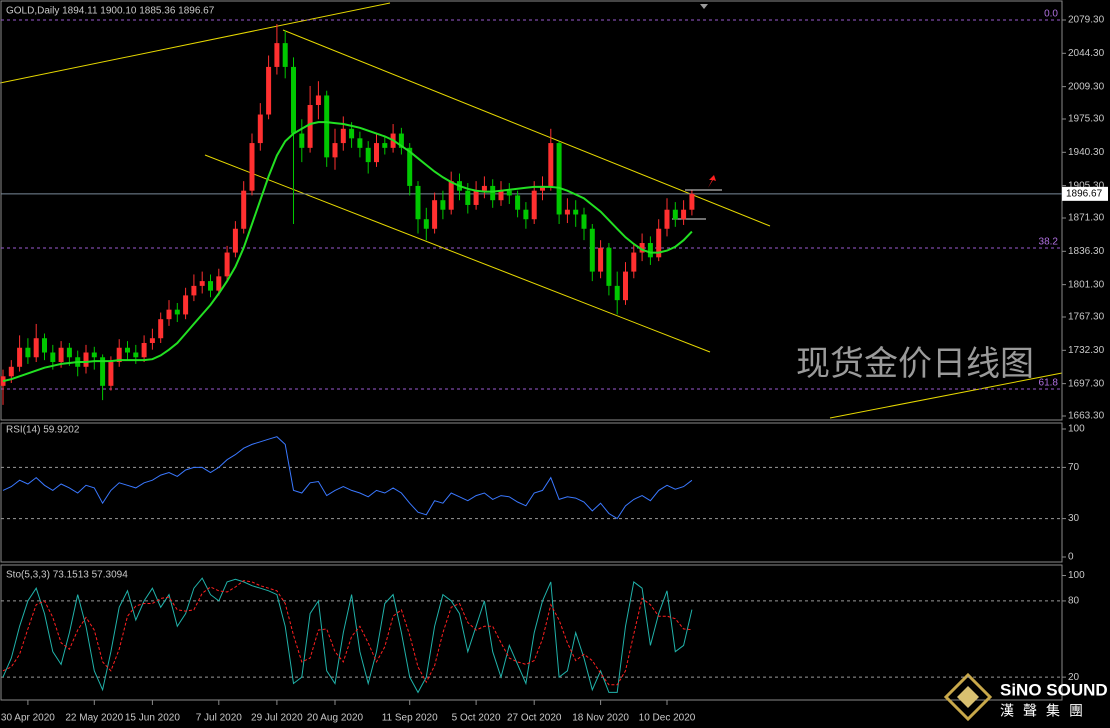 Image resolution: width=1110 pixels, height=728 pixels. Describe the element at coordinates (1049, 242) in the screenshot. I see `fib-label: 38.2` at that location.